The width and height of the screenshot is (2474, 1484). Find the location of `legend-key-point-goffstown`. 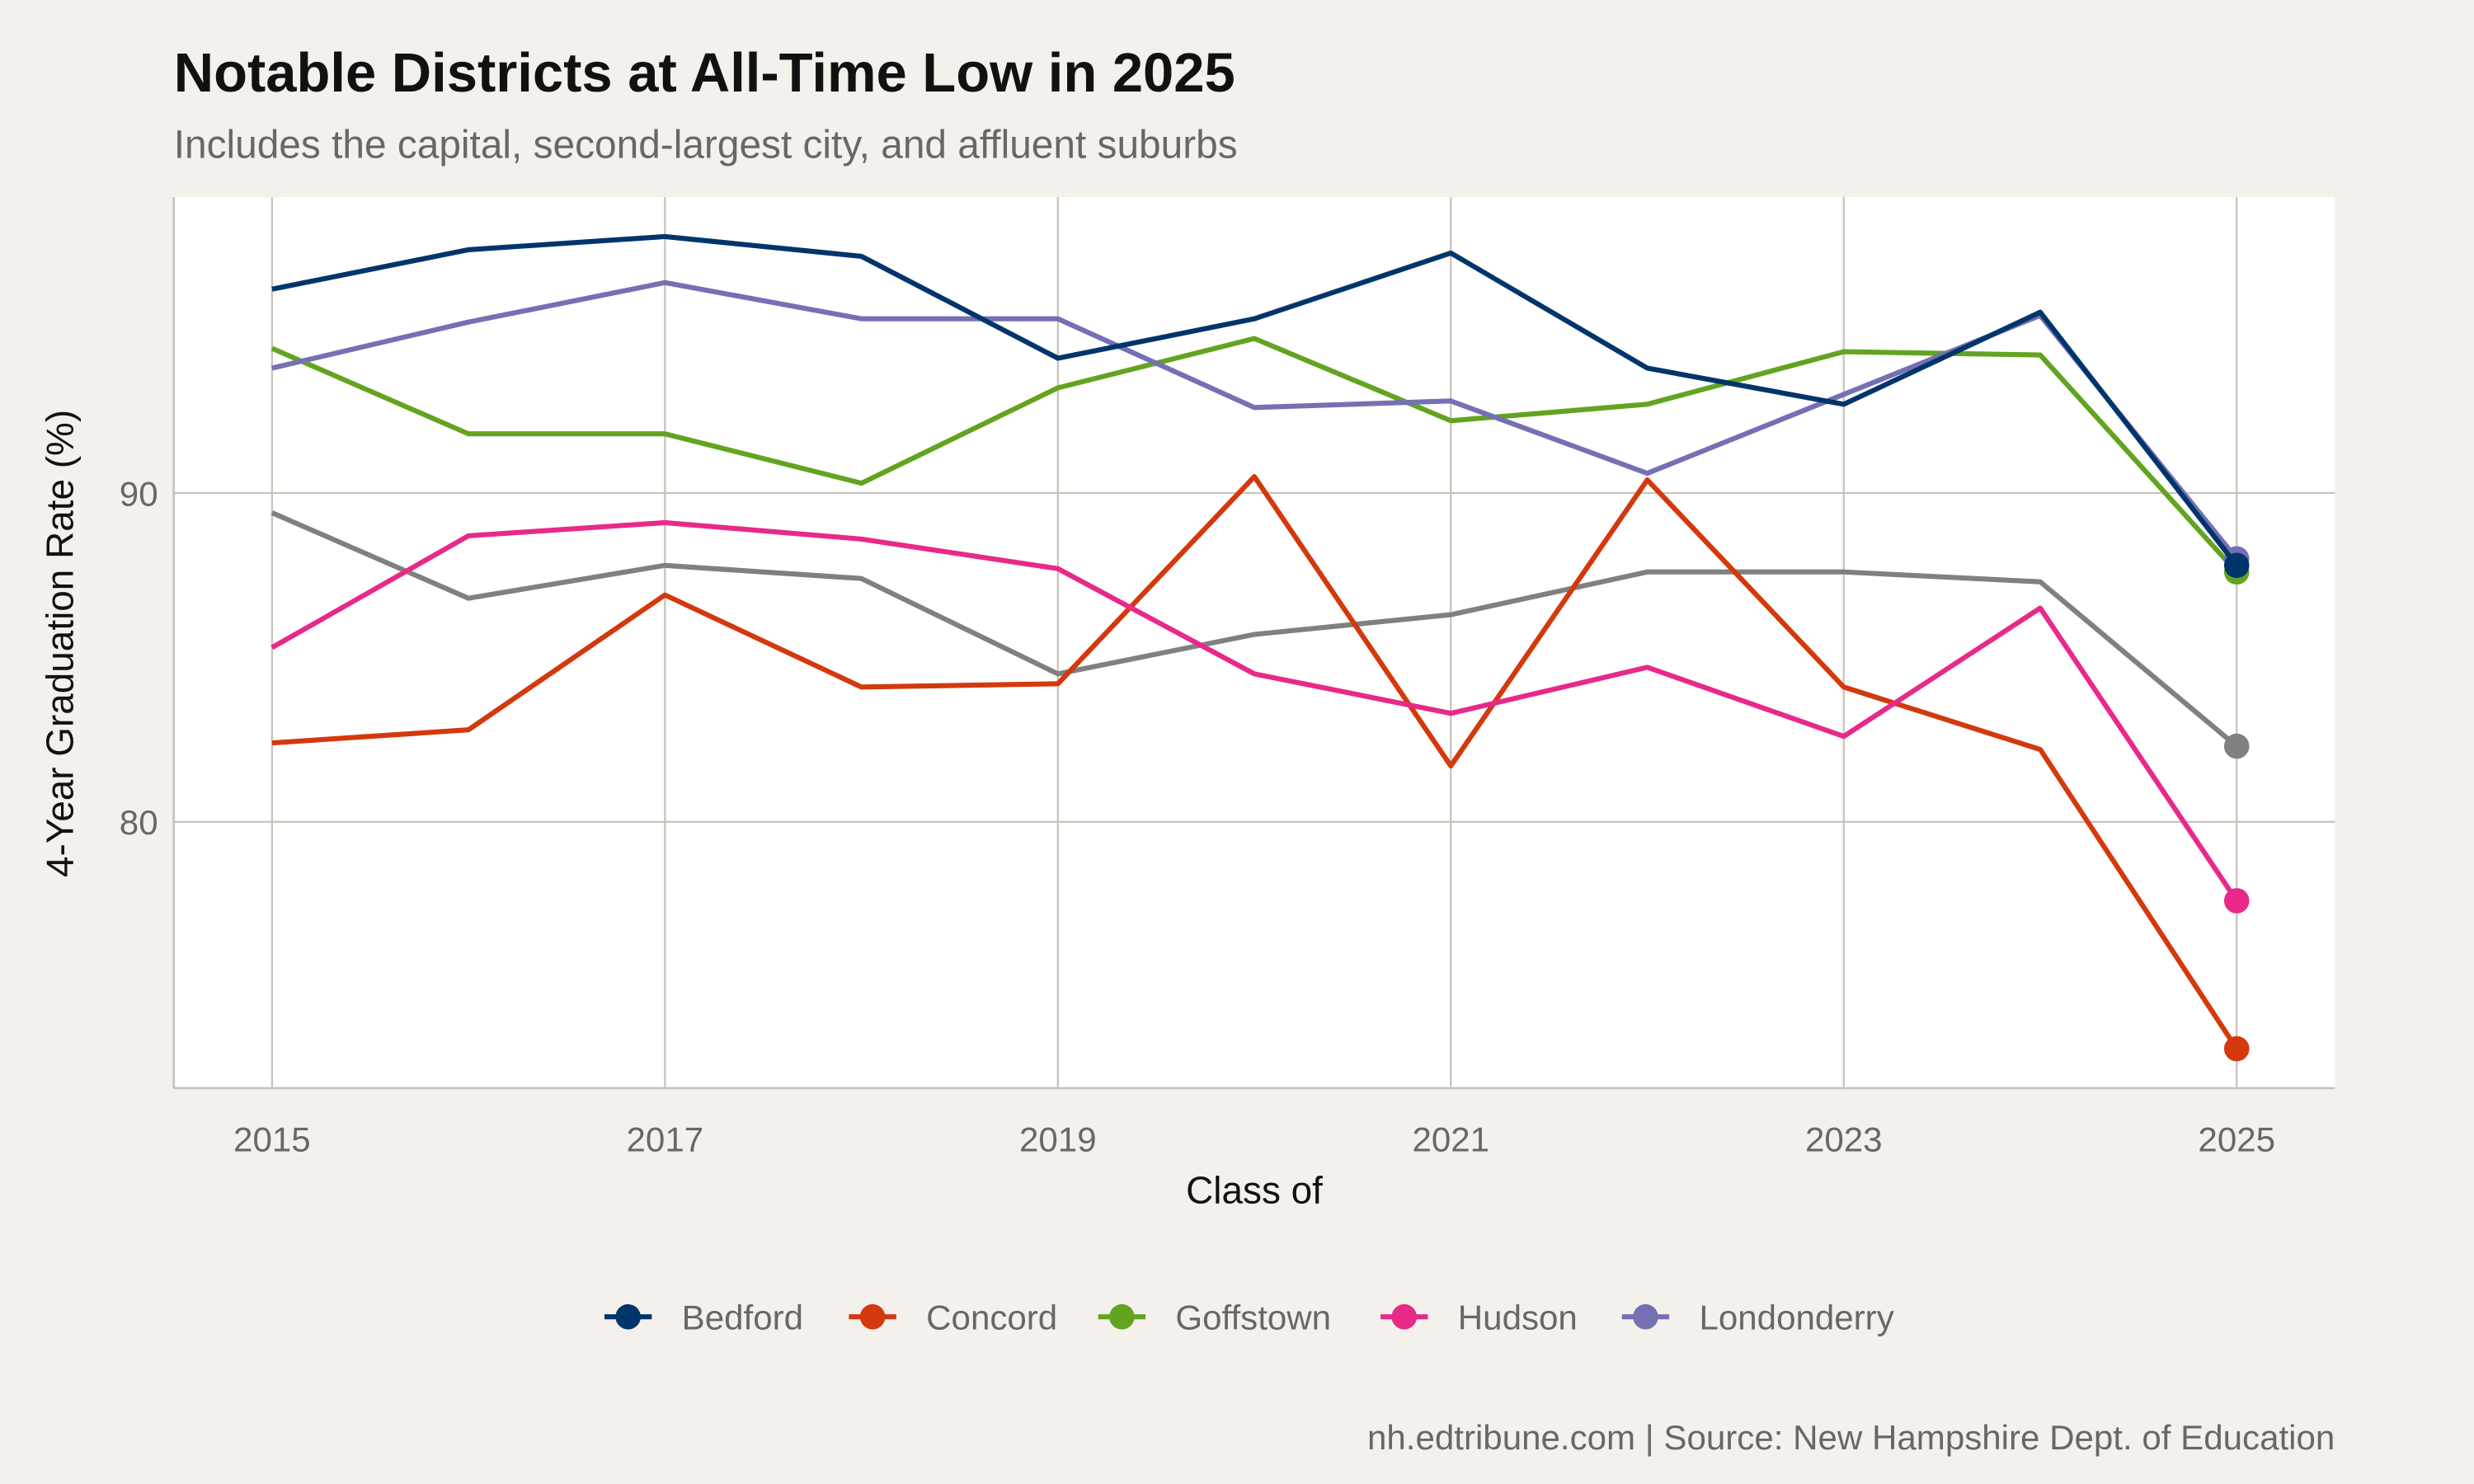

legend-key-point-goffstown is located at coordinates (1122, 1316).